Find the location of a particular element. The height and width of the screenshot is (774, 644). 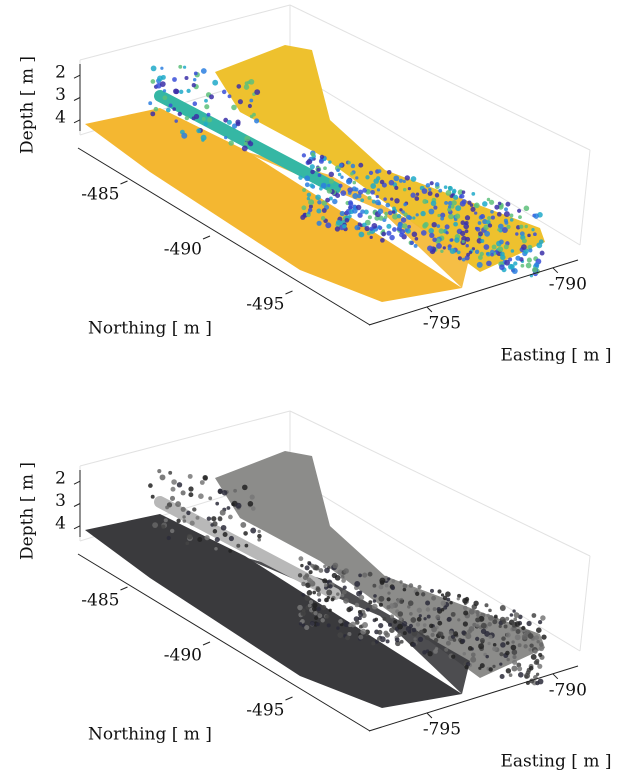

y-tick-label: -485 is located at coordinates (100, 601).